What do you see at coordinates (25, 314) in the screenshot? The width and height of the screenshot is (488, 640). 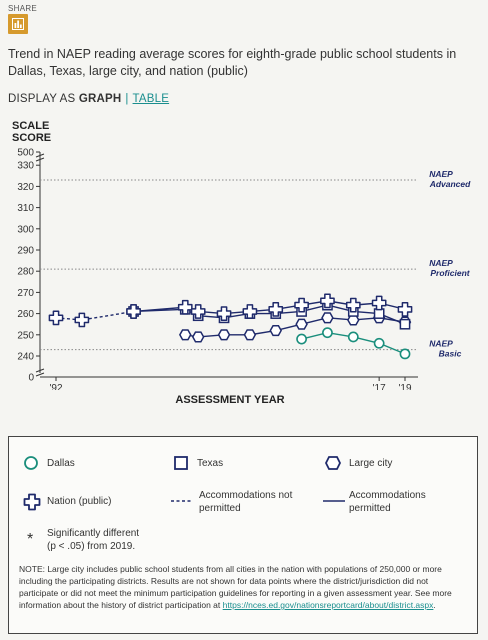 I see `y-tick-label: 260` at bounding box center [25, 314].